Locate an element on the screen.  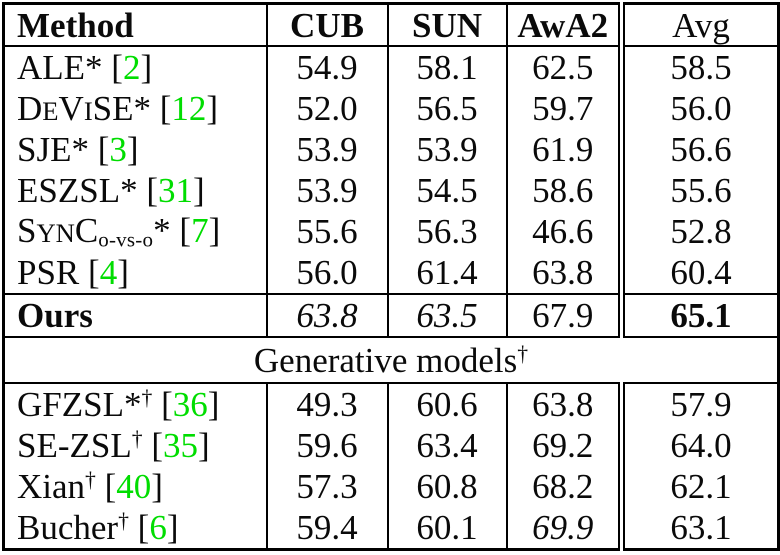
text-segment: YN is located at coordinates (55, 232).